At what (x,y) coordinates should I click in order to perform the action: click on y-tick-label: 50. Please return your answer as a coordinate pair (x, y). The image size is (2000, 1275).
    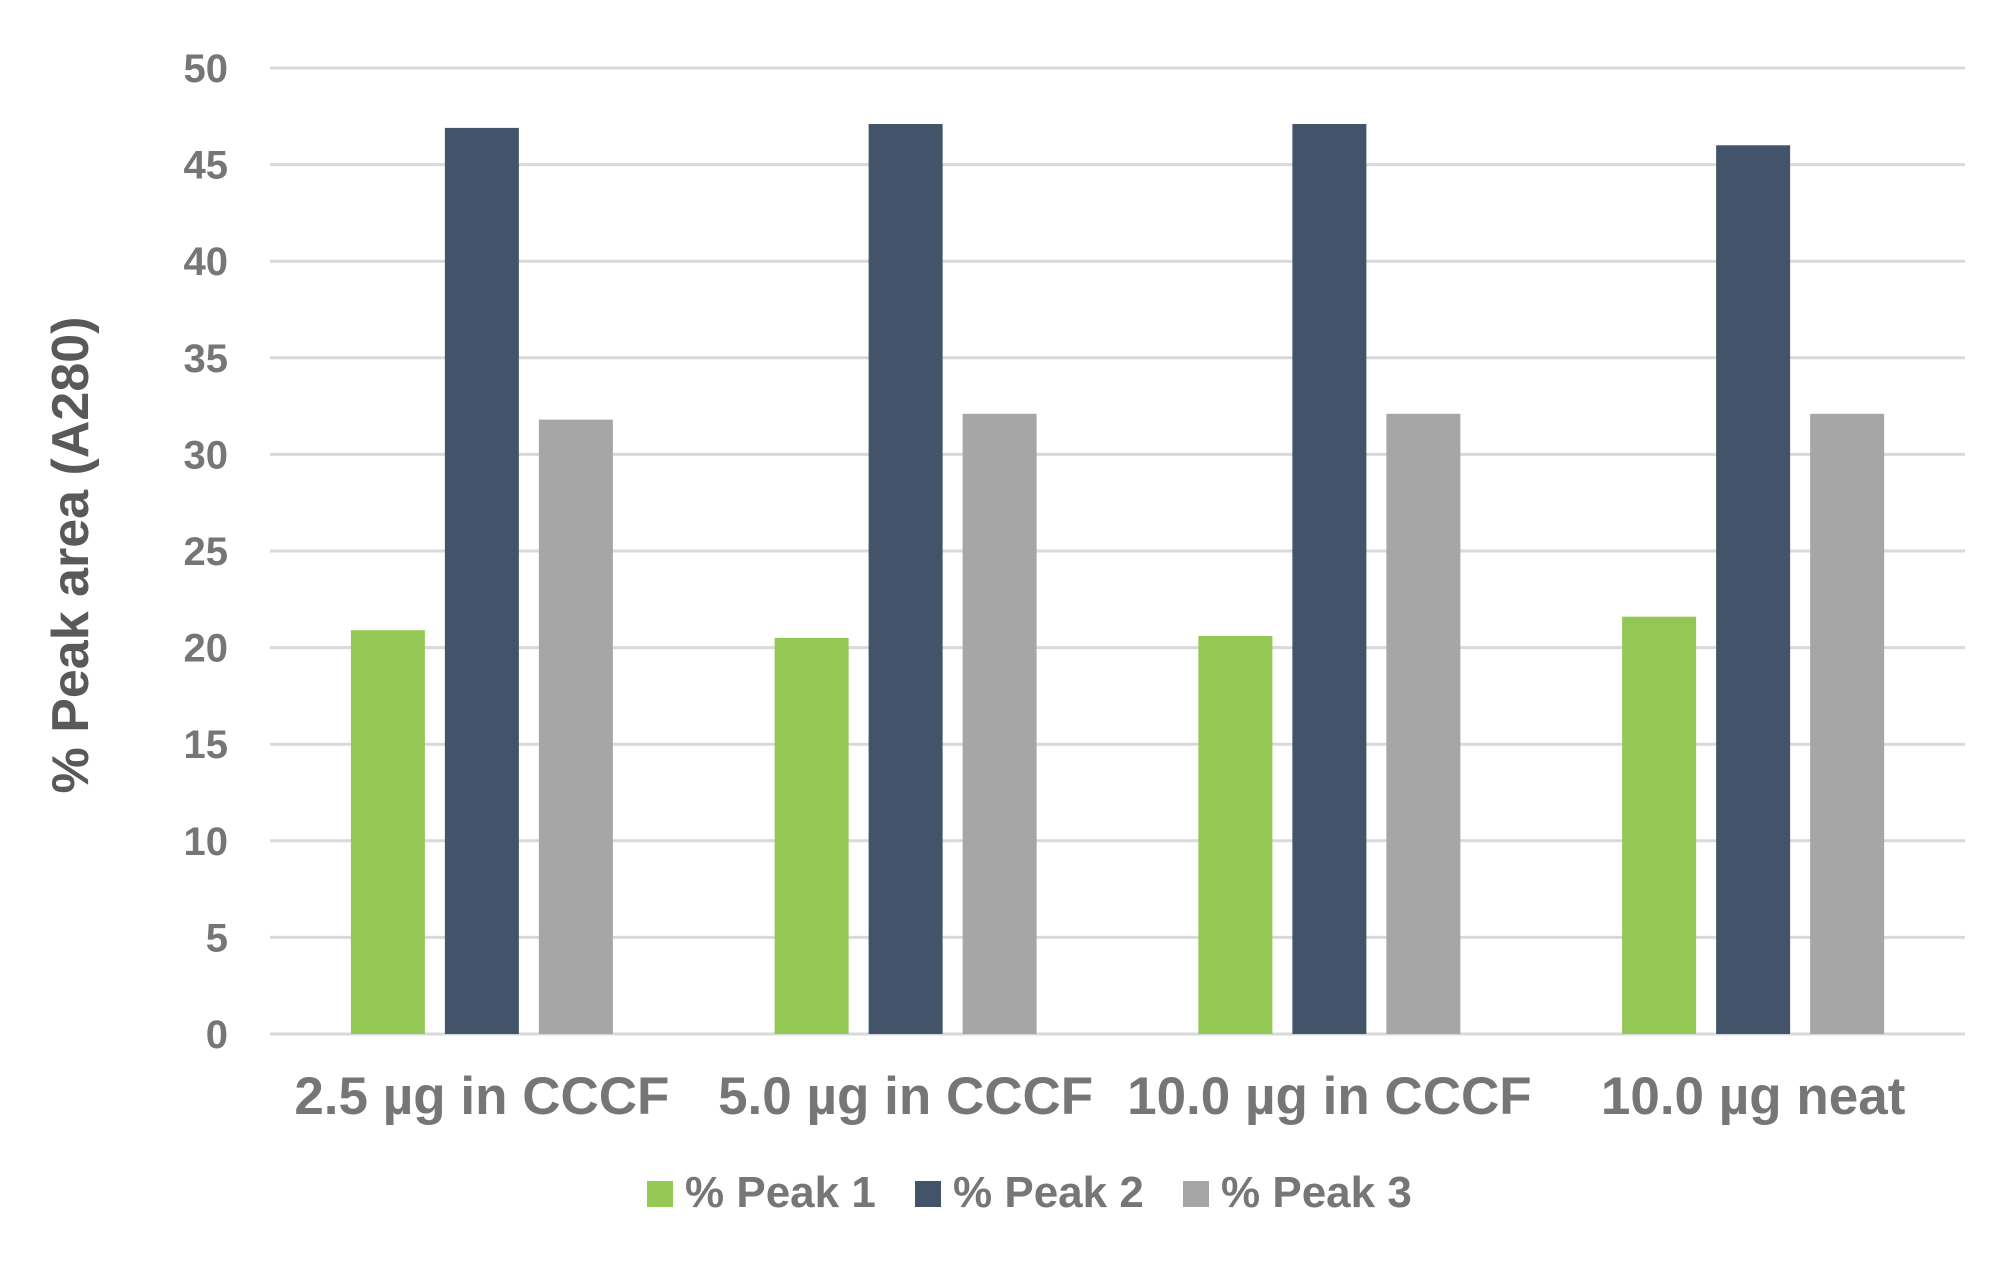
    Looking at the image, I should click on (206, 69).